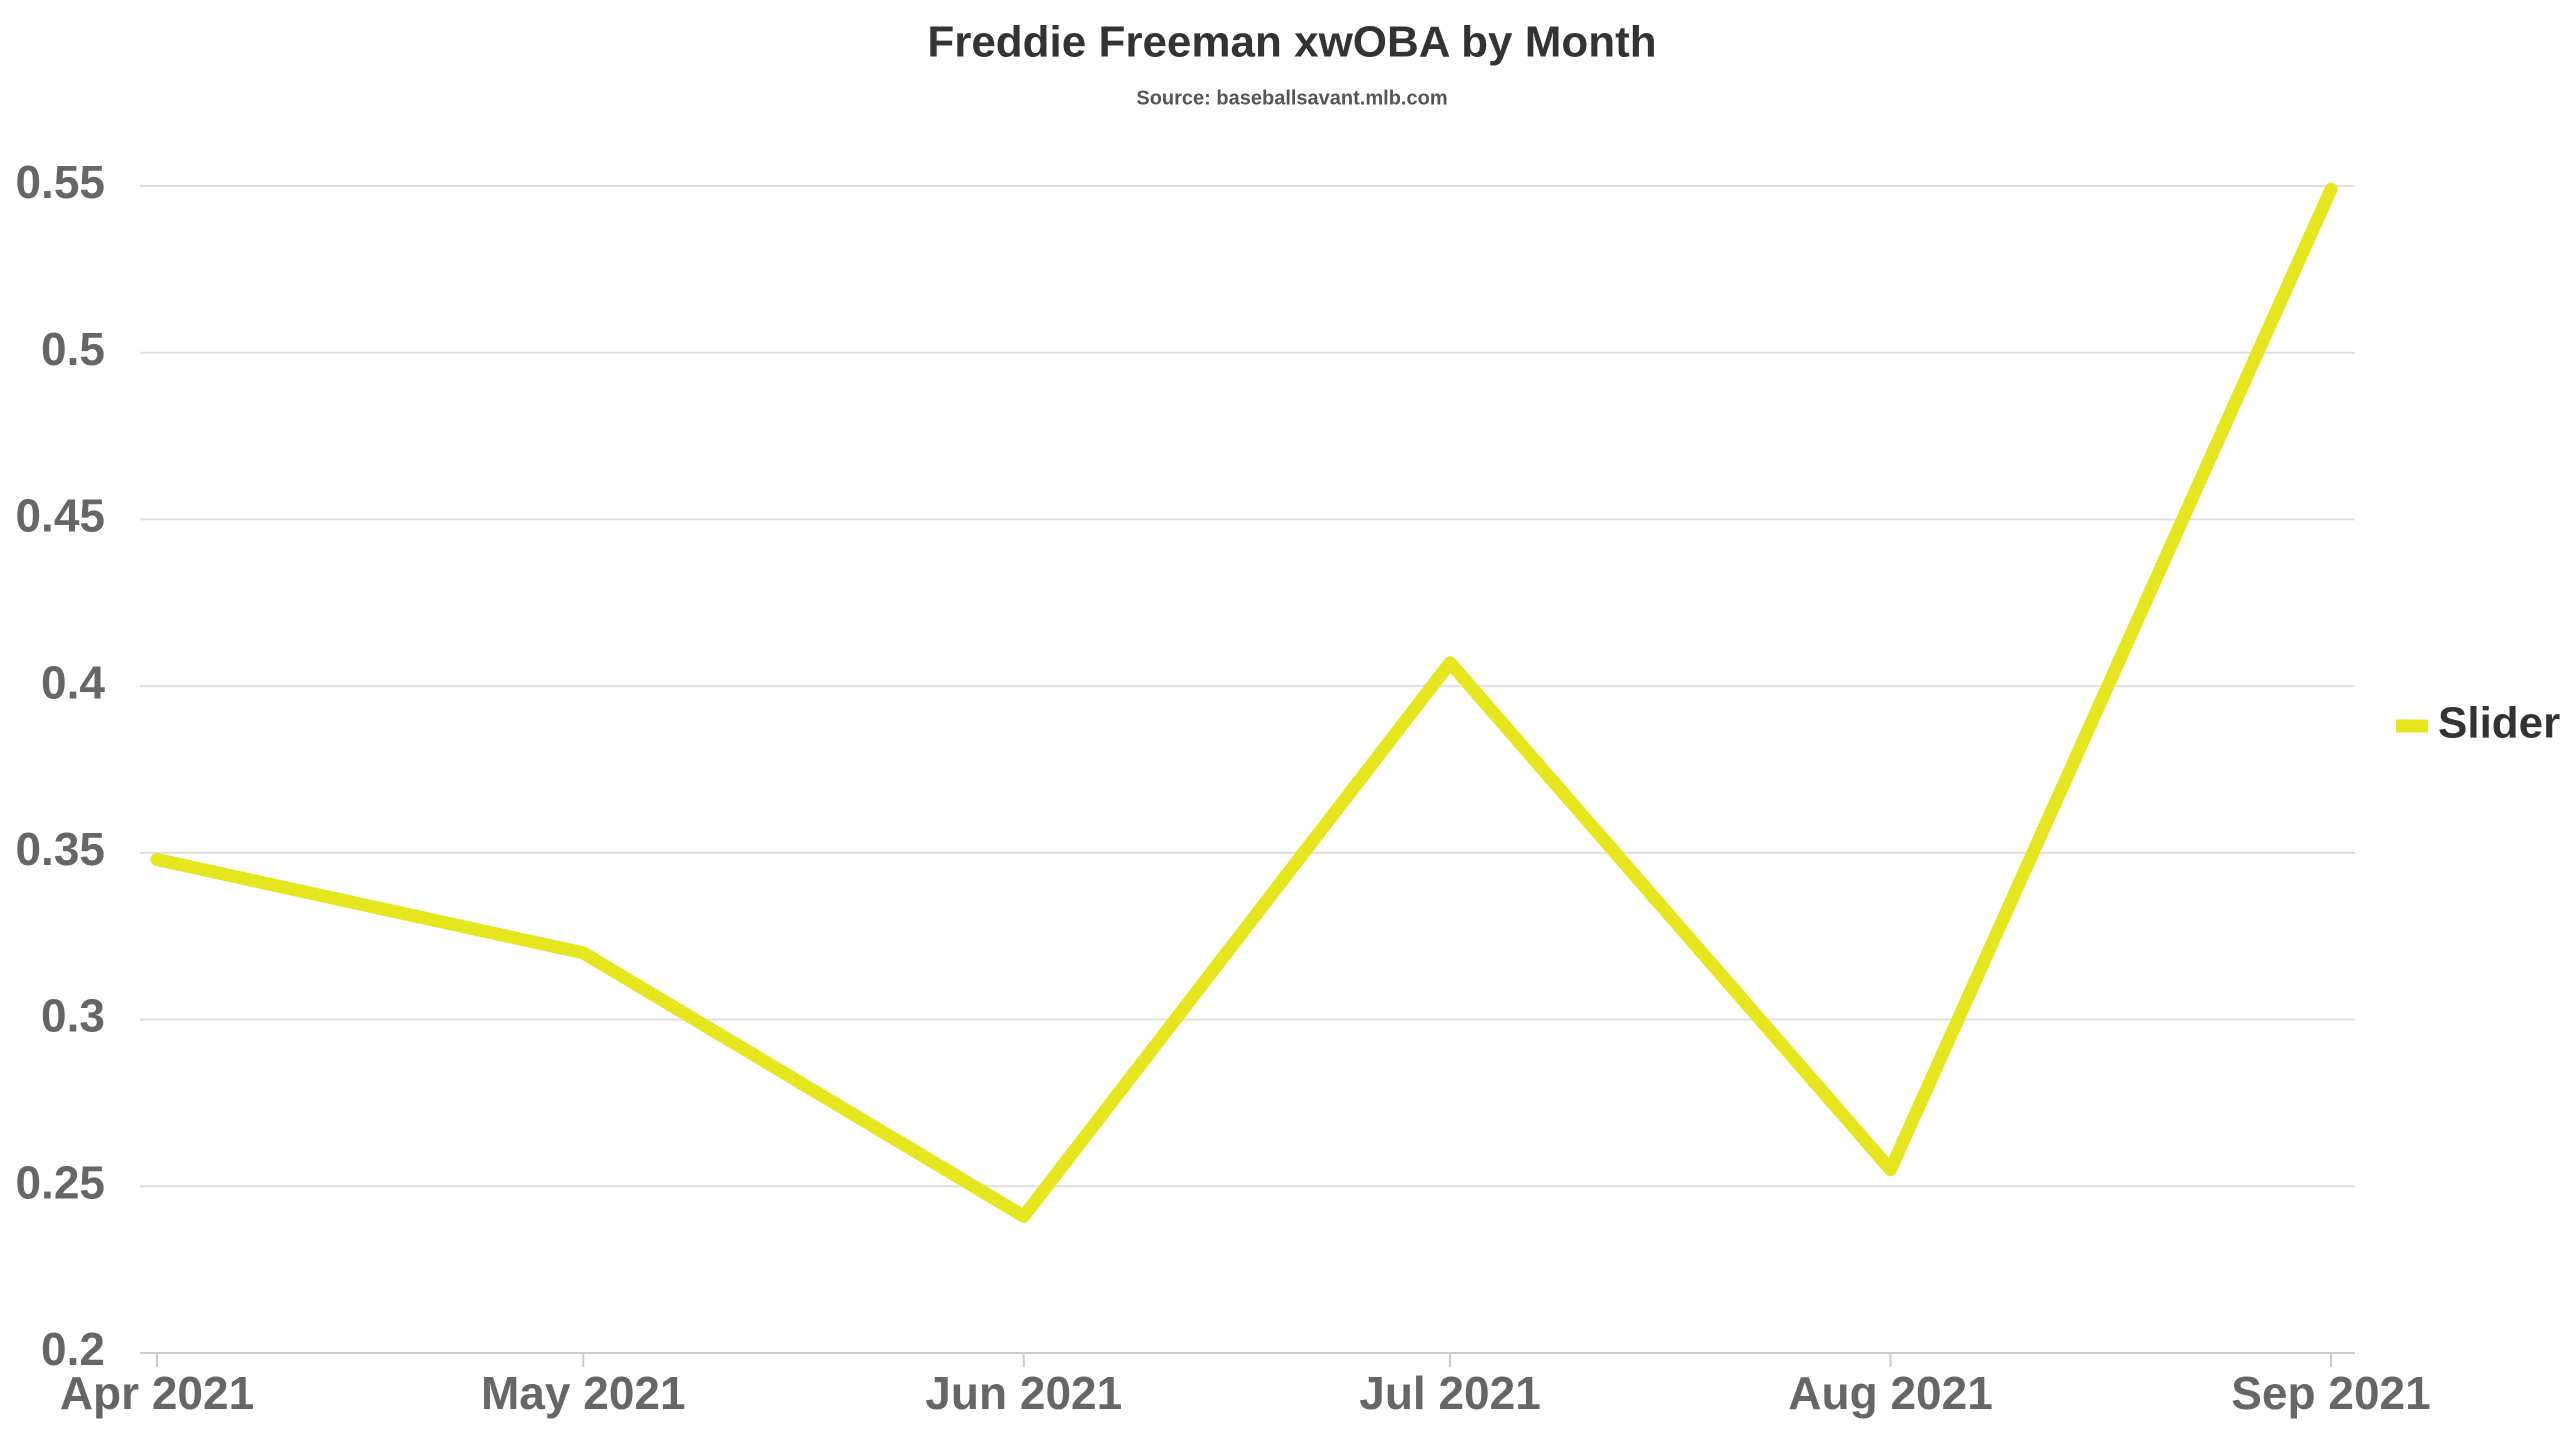 This screenshot has width=2560, height=1440. I want to click on y-tick-label: 0.2, so click(73, 1349).